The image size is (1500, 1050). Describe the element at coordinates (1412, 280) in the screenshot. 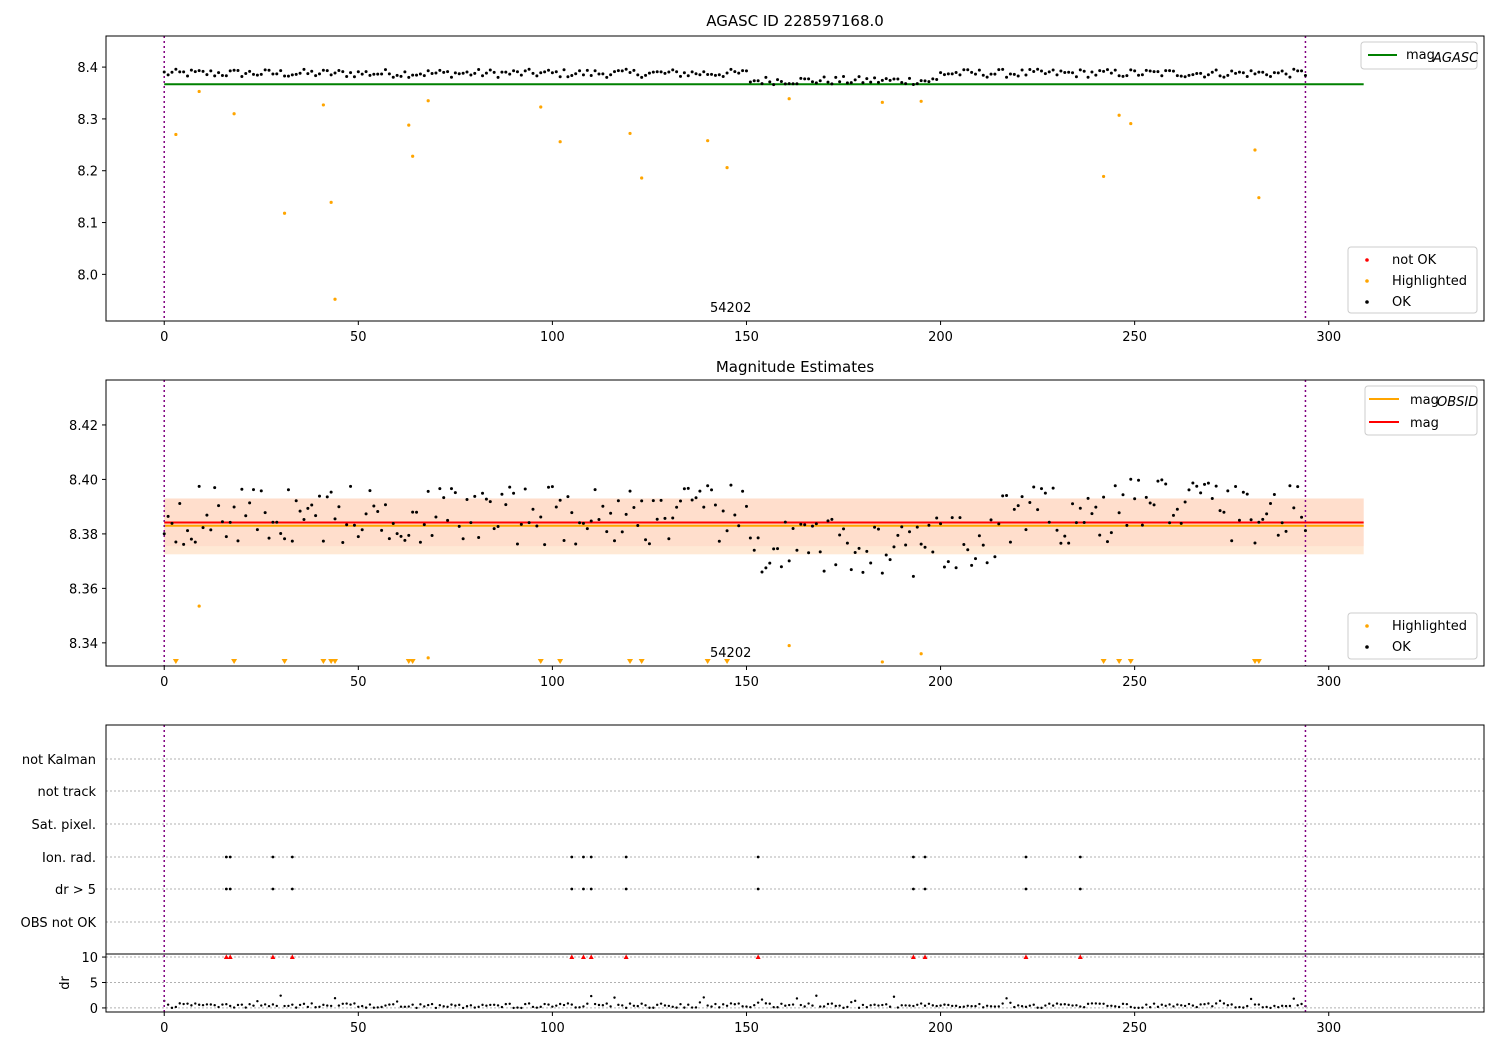

I see `agasc-legend-lower: not OK Highlighted OK` at that location.